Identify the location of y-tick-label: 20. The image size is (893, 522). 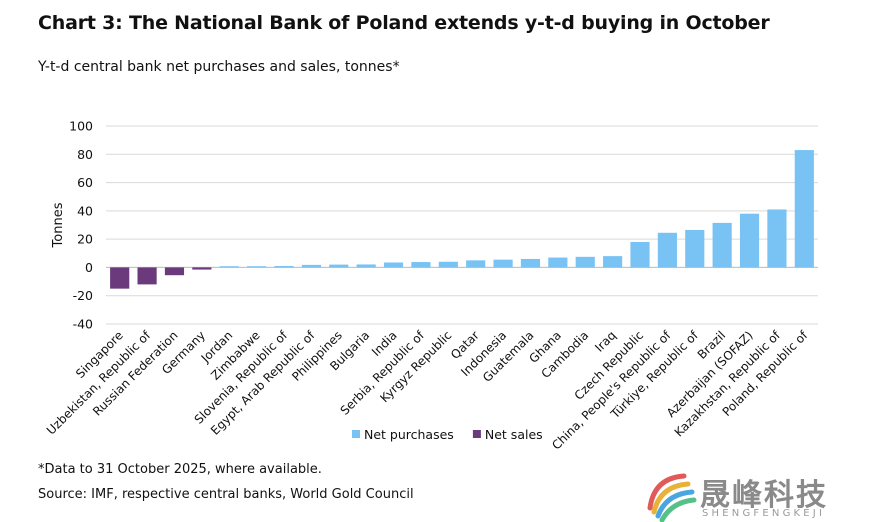
(85, 239).